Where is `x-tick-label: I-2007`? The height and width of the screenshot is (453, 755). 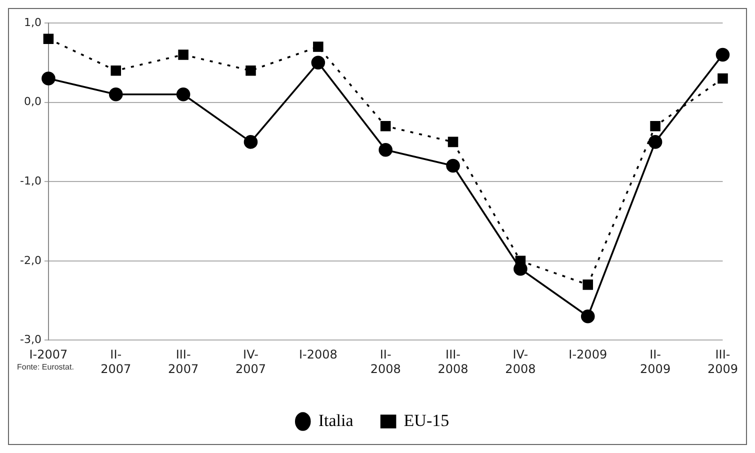 x-tick-label: I-2007 is located at coordinates (48, 355).